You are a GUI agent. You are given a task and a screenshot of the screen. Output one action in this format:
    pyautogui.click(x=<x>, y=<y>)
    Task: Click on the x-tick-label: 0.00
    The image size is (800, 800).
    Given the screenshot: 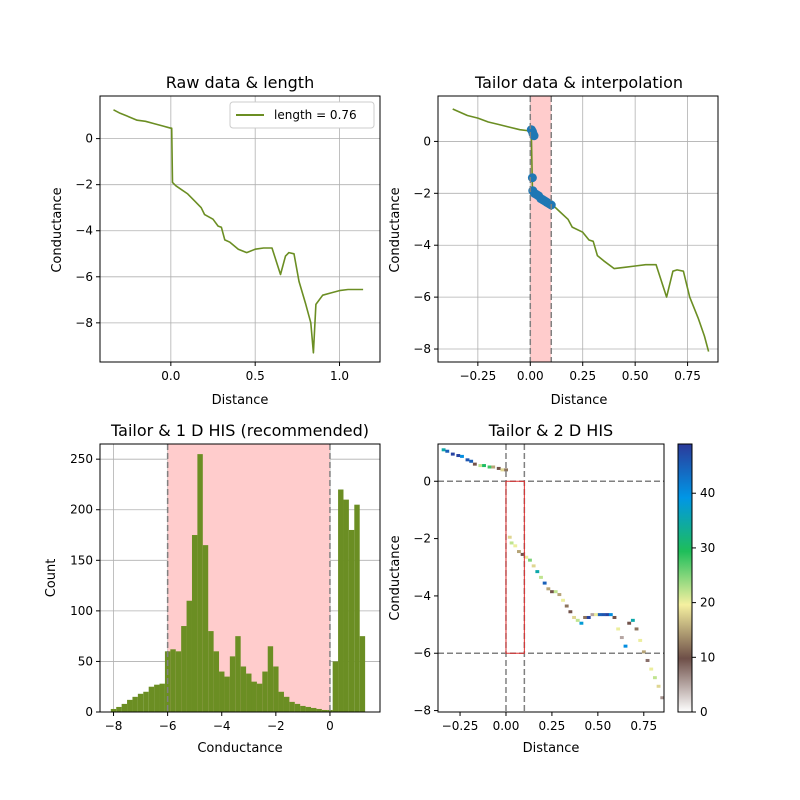 What is the action you would take?
    pyautogui.click(x=506, y=726)
    